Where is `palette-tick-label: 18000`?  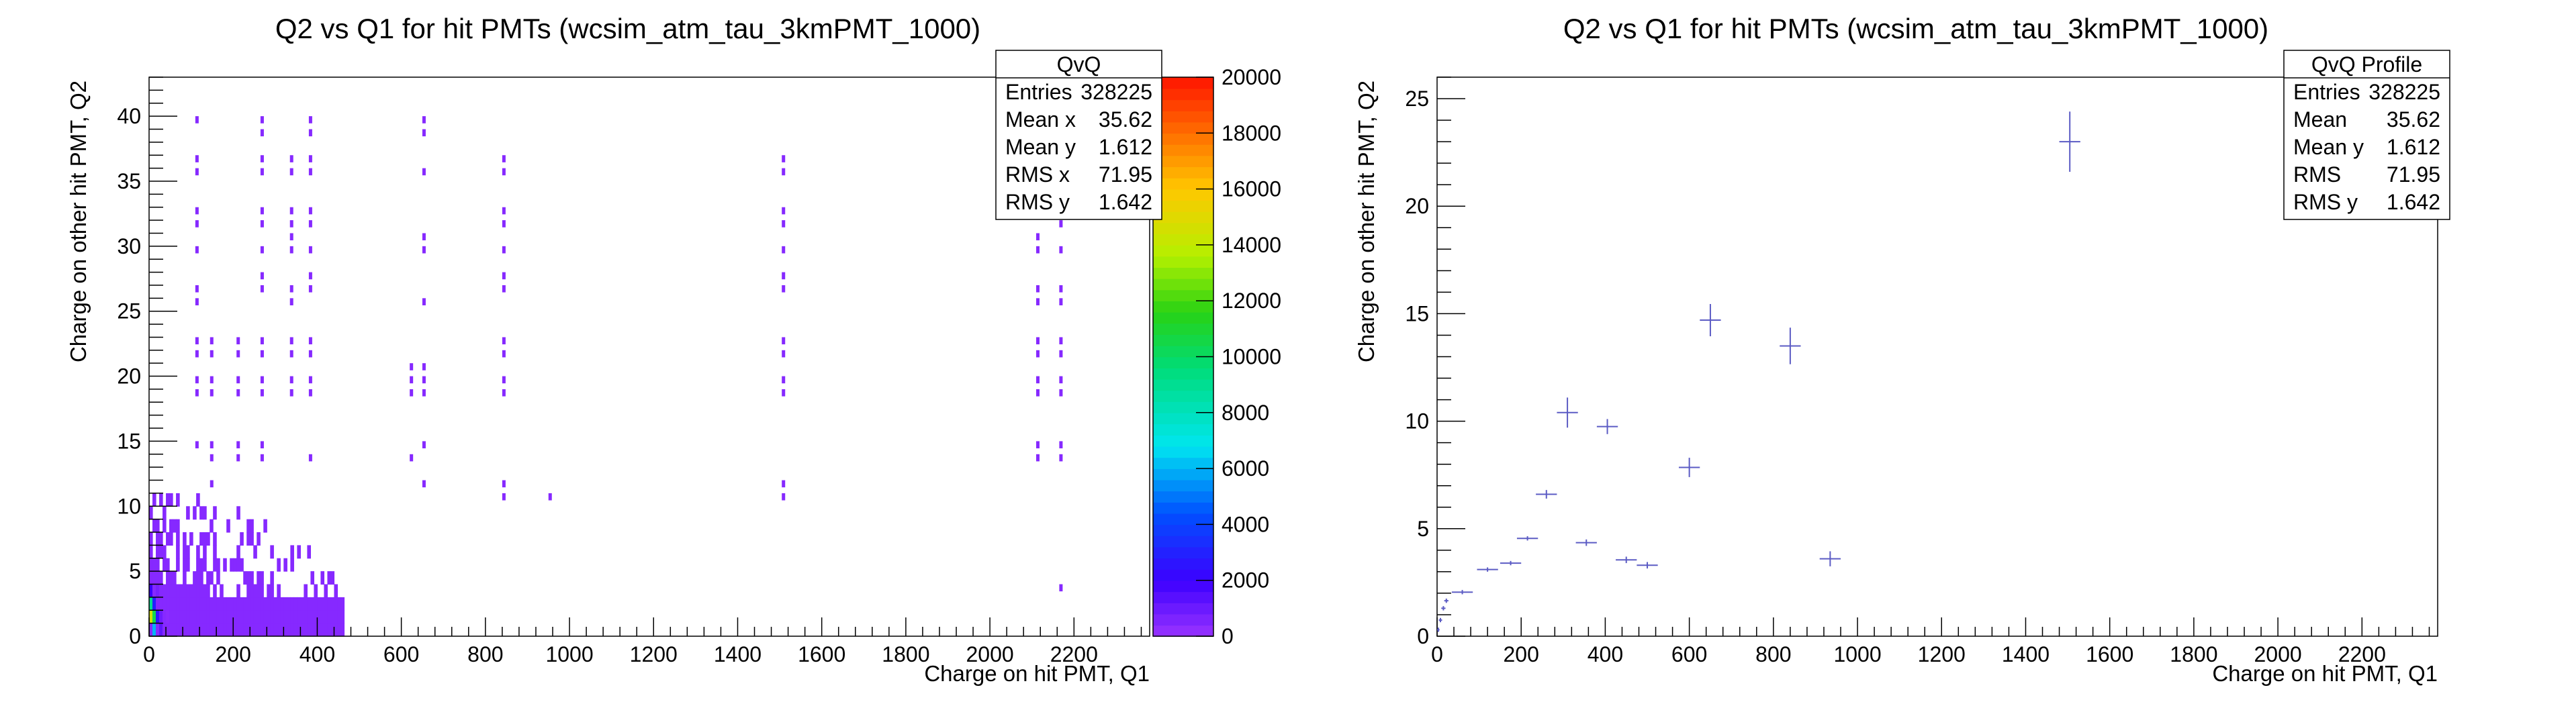
palette-tick-label: 18000 is located at coordinates (1251, 133).